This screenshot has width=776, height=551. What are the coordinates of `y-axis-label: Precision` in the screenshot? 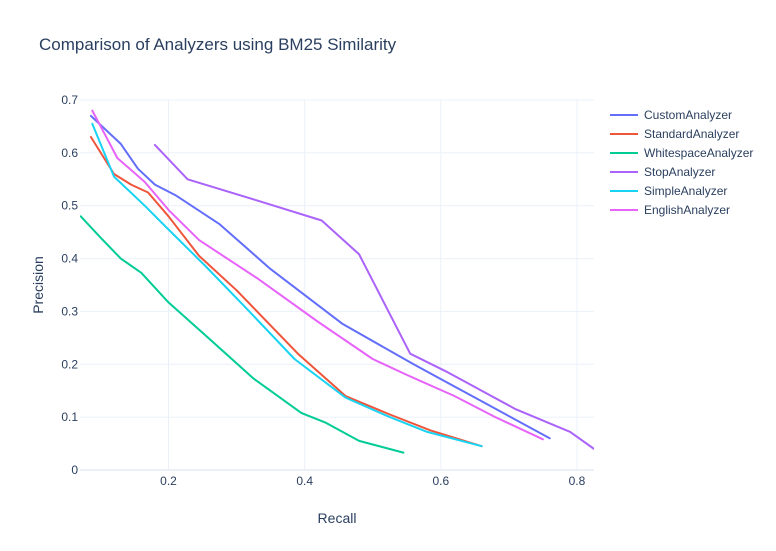 It's located at (38, 285).